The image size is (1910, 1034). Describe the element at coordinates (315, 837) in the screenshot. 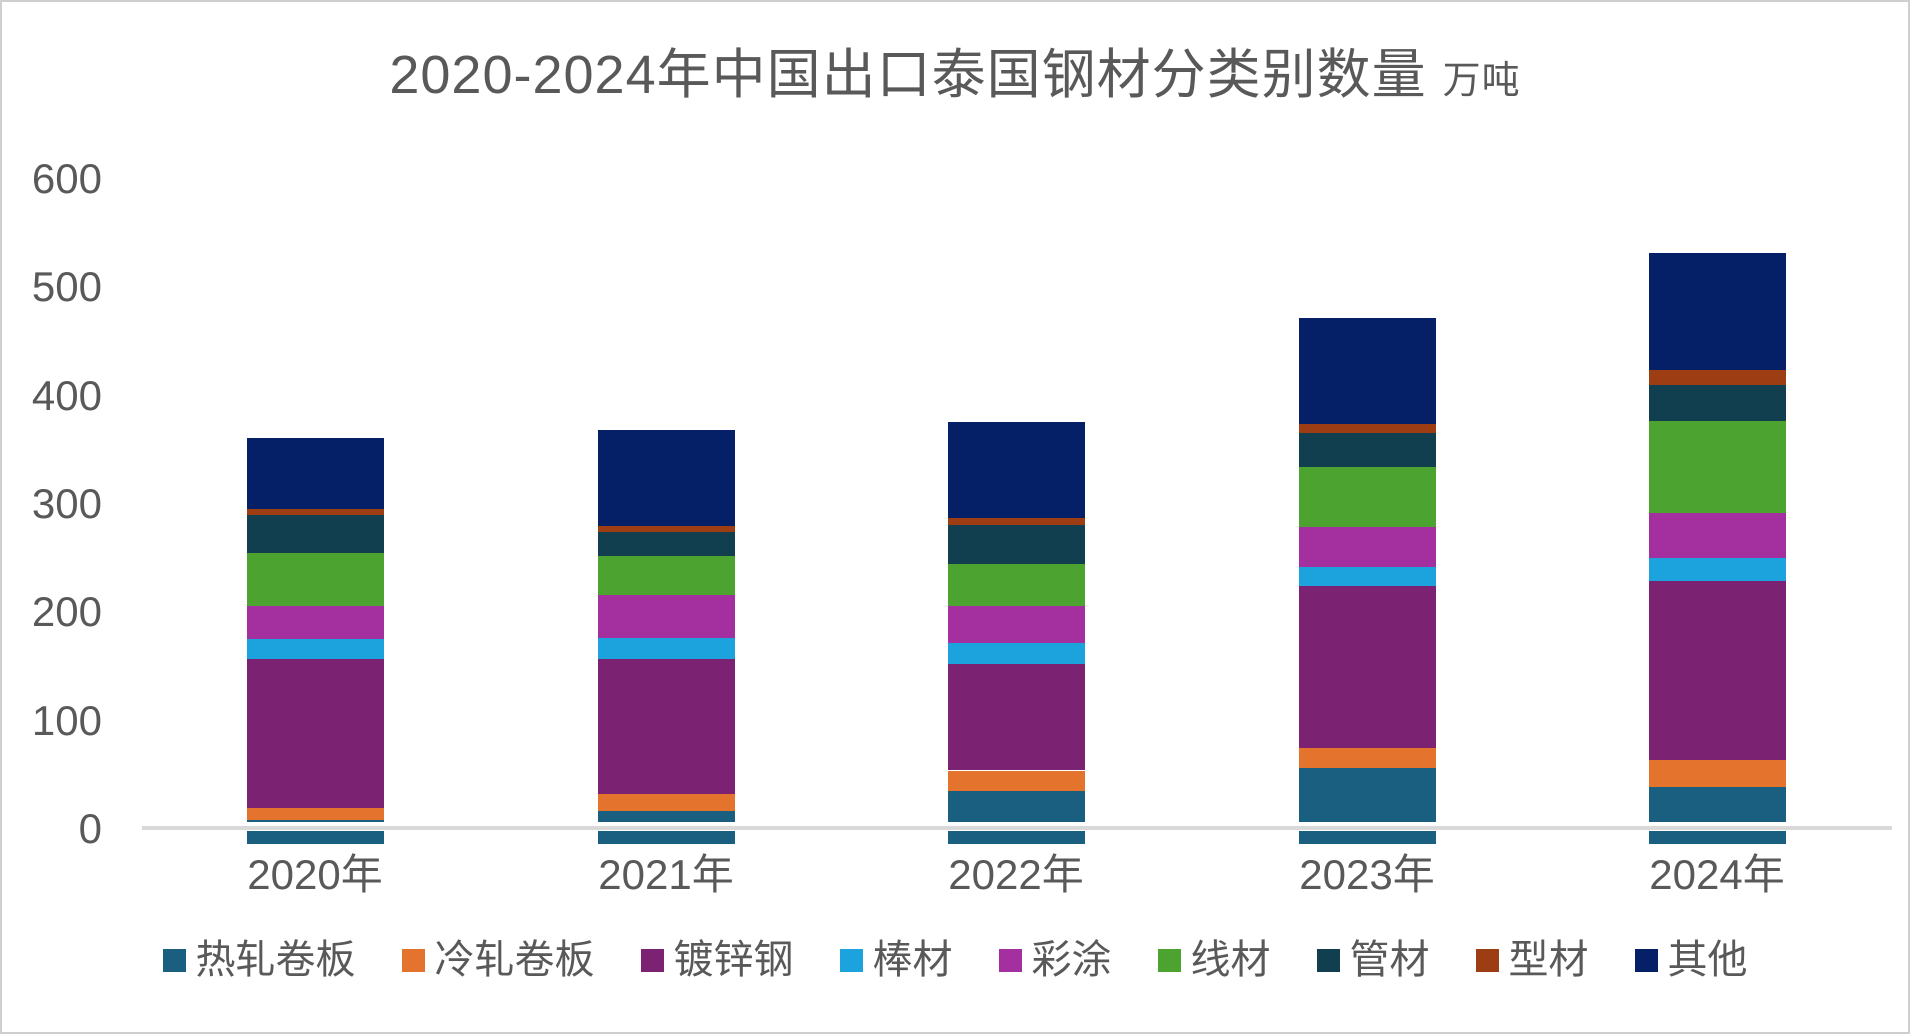

I see `bar-baseline-stub-2020年` at that location.